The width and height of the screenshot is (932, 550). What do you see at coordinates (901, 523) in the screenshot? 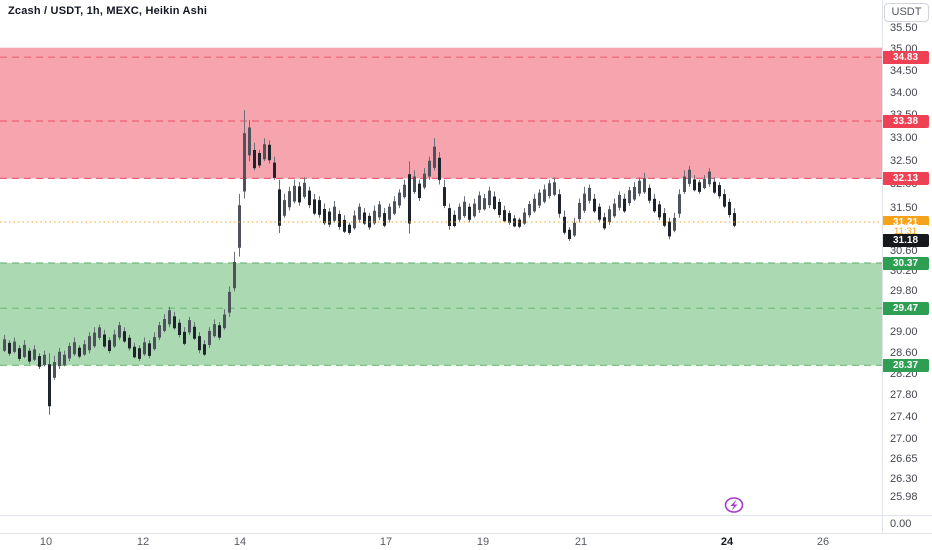
I see `lower-pane-value-label: 0.00` at bounding box center [901, 523].